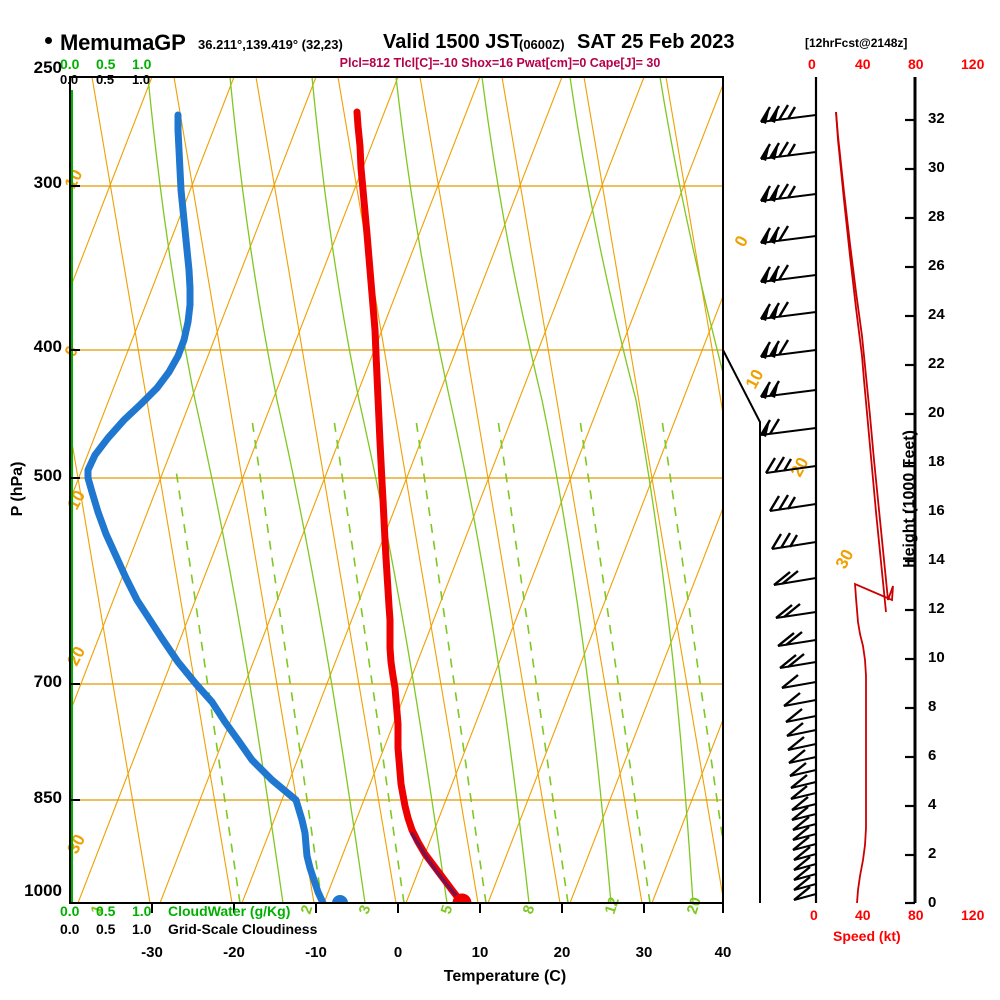  I want to click on speed-tick-top-120: 120, so click(973, 64).